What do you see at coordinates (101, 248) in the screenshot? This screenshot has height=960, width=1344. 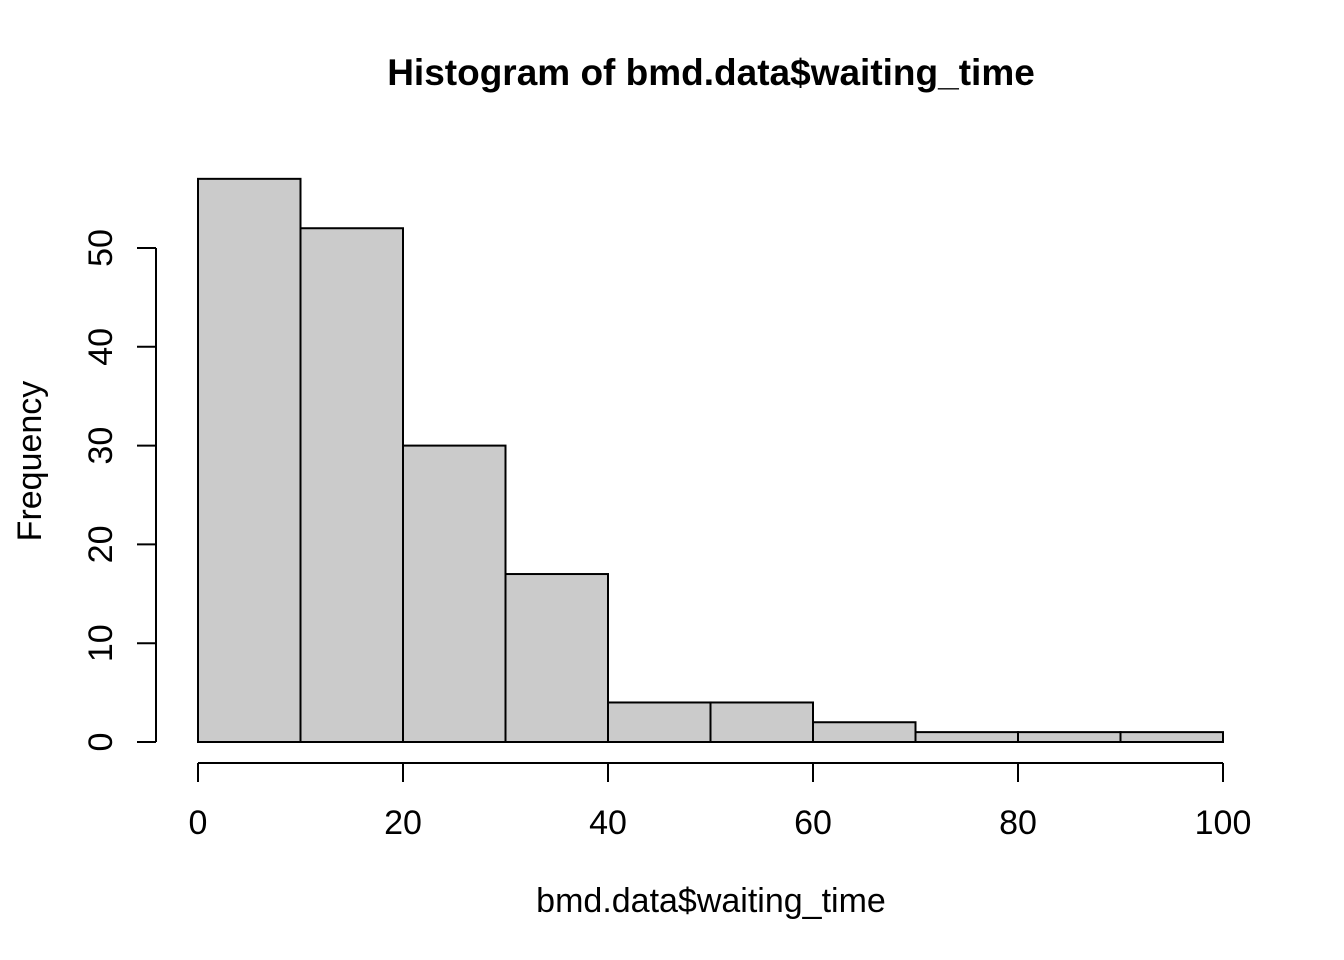 I see `y-tick-label: 50` at bounding box center [101, 248].